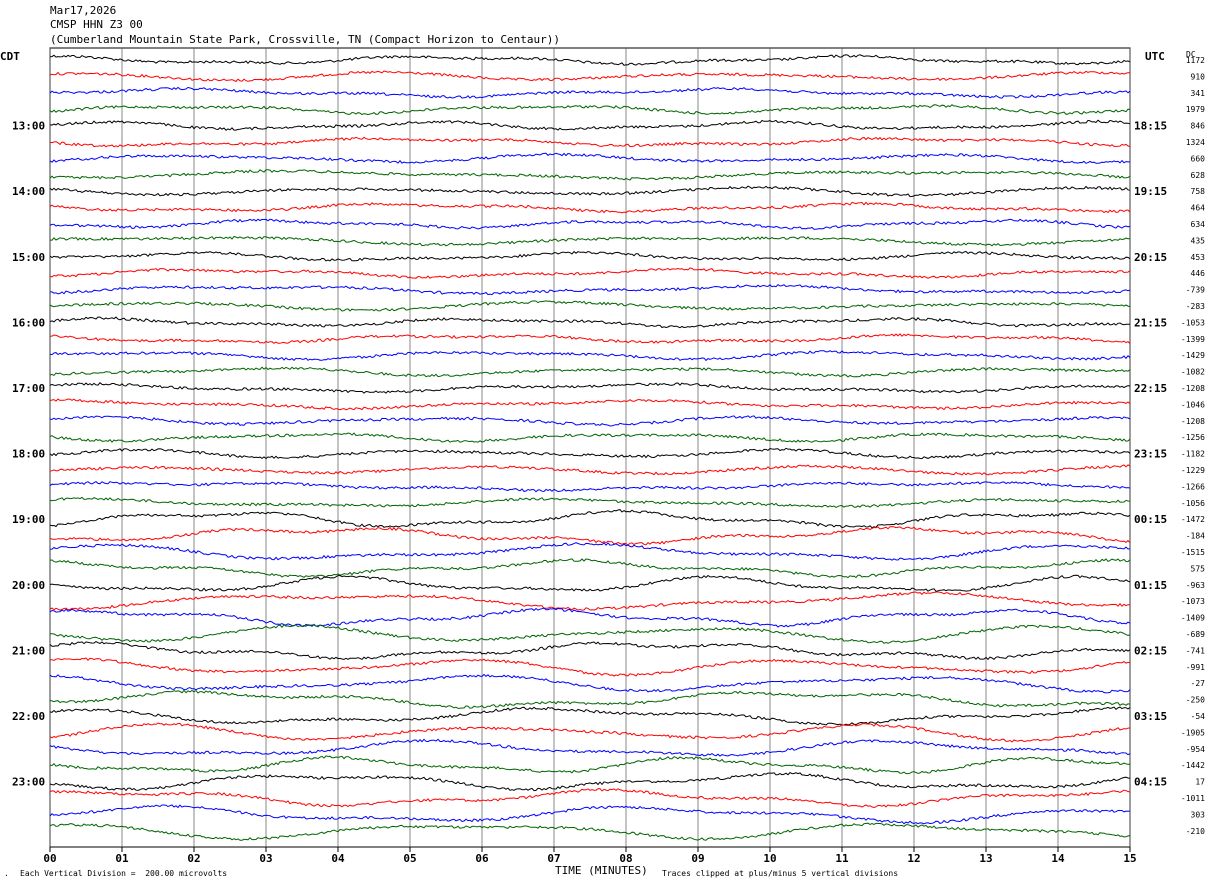  I want to click on right-hour-label: 19:15, so click(1150, 191).